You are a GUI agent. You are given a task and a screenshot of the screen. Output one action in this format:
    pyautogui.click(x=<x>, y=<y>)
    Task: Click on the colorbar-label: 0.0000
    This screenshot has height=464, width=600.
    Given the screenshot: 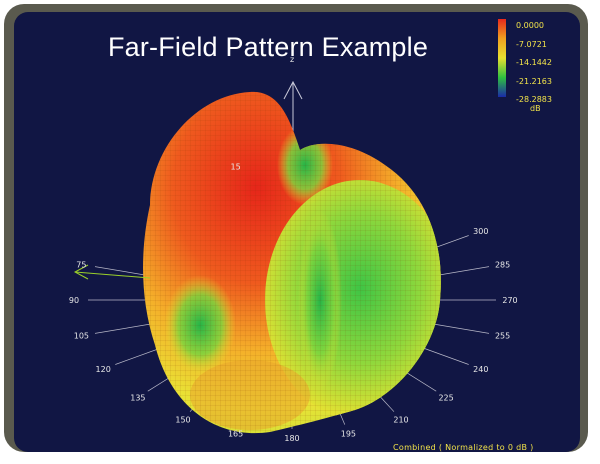 What is the action you would take?
    pyautogui.click(x=530, y=25)
    